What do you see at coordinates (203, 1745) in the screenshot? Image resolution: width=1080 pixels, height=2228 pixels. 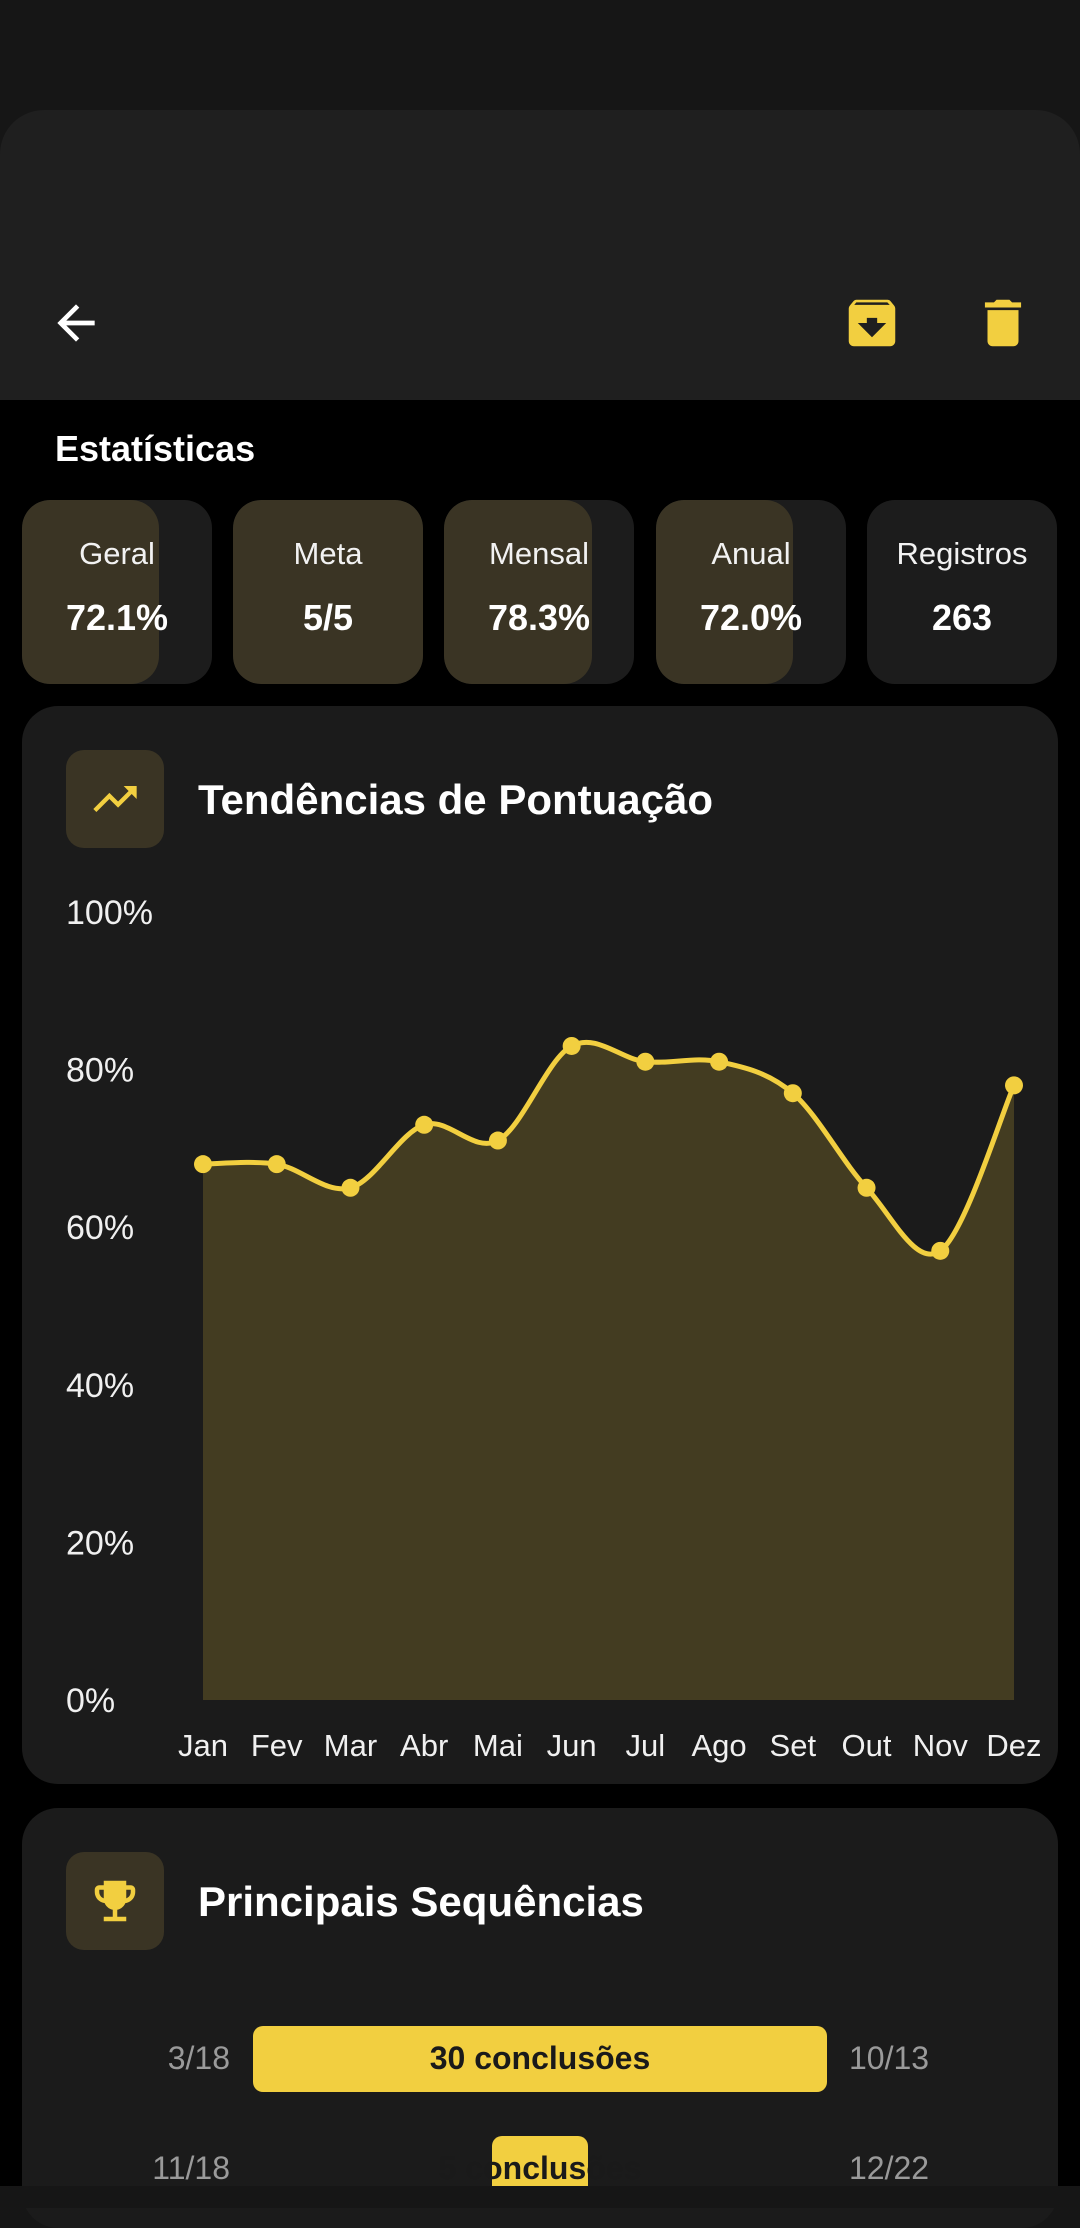 I see `x-tick-label: Jan` at bounding box center [203, 1745].